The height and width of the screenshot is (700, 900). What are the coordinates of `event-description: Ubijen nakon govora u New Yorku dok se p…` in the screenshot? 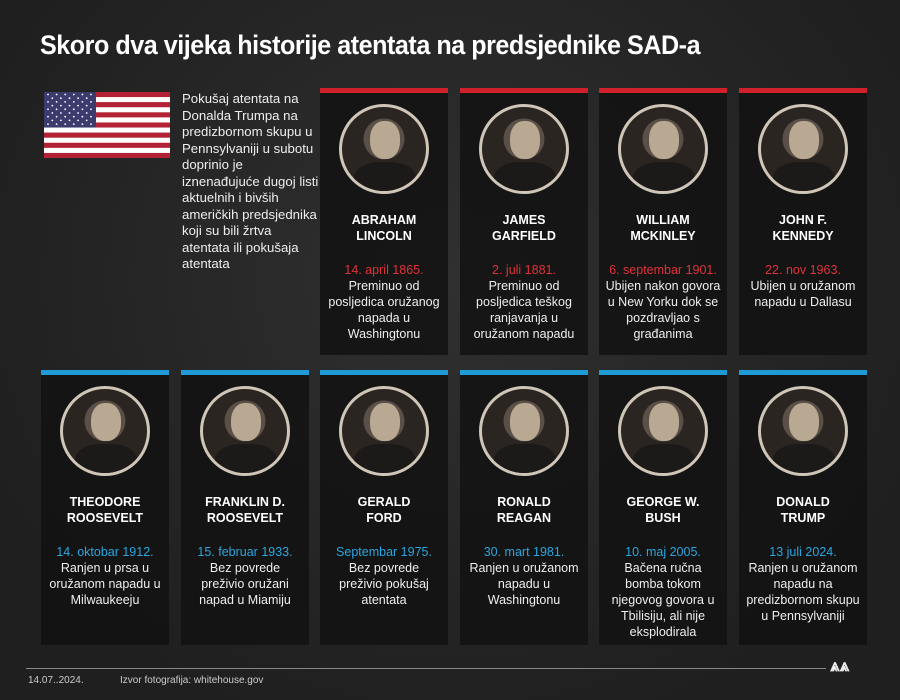 It's located at (663, 310).